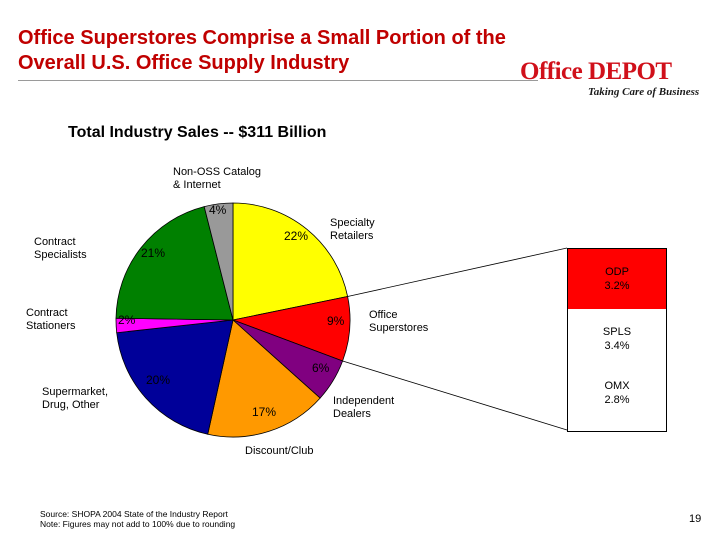 The image size is (720, 540). Describe the element at coordinates (217, 172) in the screenshot. I see `label-line: Non-OSS Catalog` at that location.